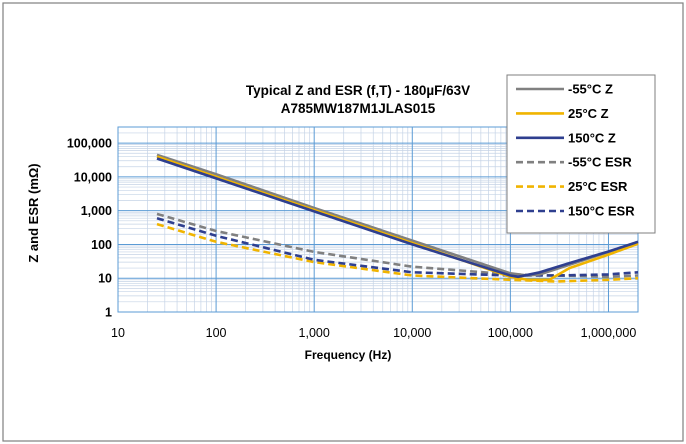 The width and height of the screenshot is (686, 444). What do you see at coordinates (600, 162) in the screenshot?
I see `legend-entry-label: -55°C ESR` at bounding box center [600, 162].